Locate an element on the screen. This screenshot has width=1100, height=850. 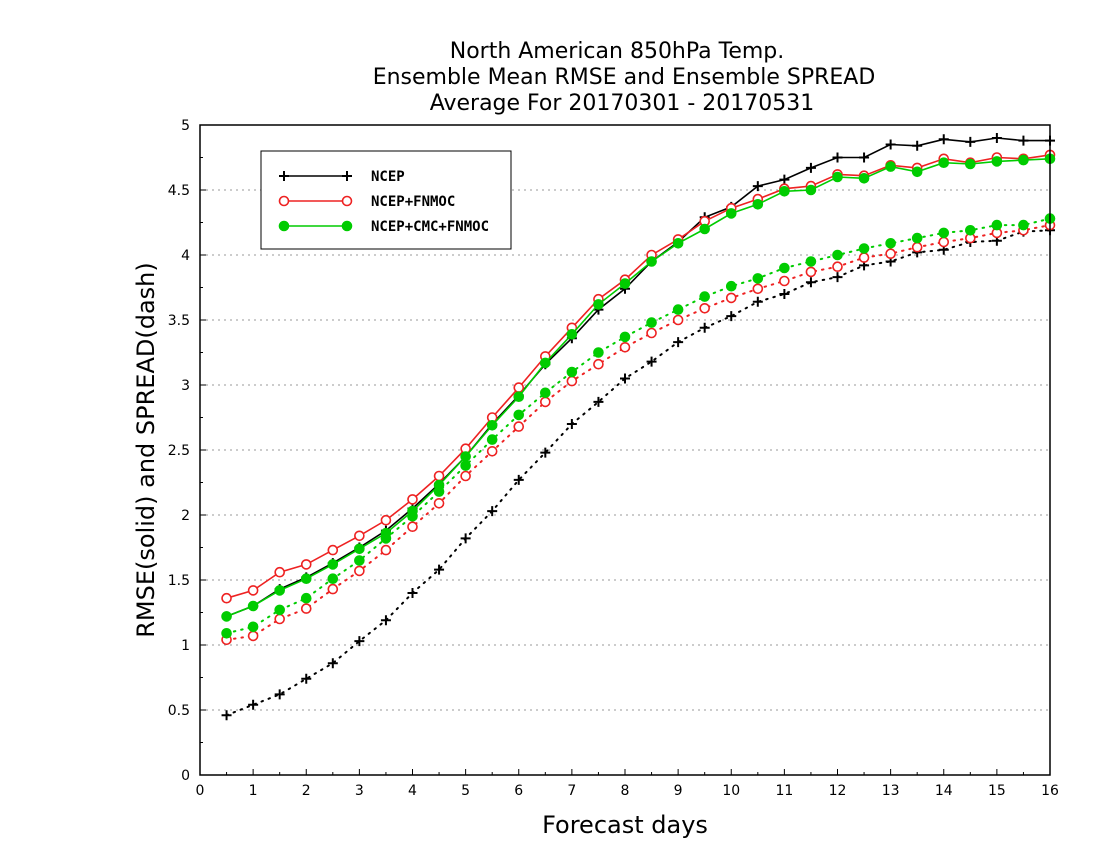
chart-title-line-3: Average For 20170301 - 20170531 is located at coordinates (622, 103).